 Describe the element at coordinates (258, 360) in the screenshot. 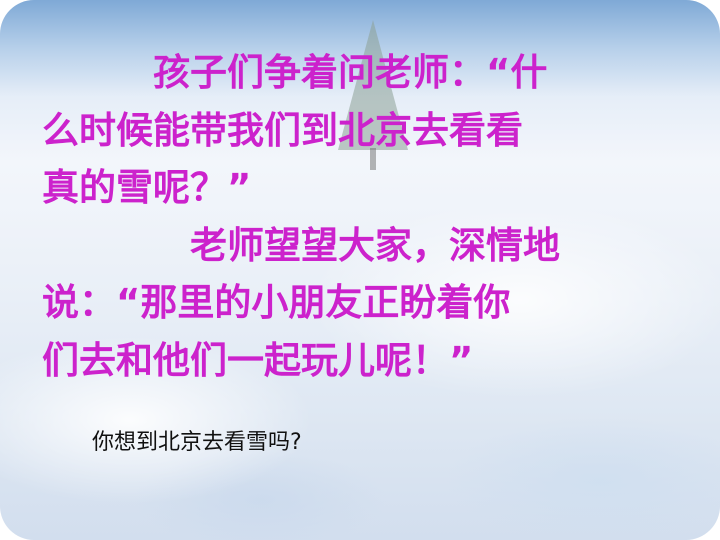

I see `story-line-6: 们去和他们一起玩儿呢！”` at that location.